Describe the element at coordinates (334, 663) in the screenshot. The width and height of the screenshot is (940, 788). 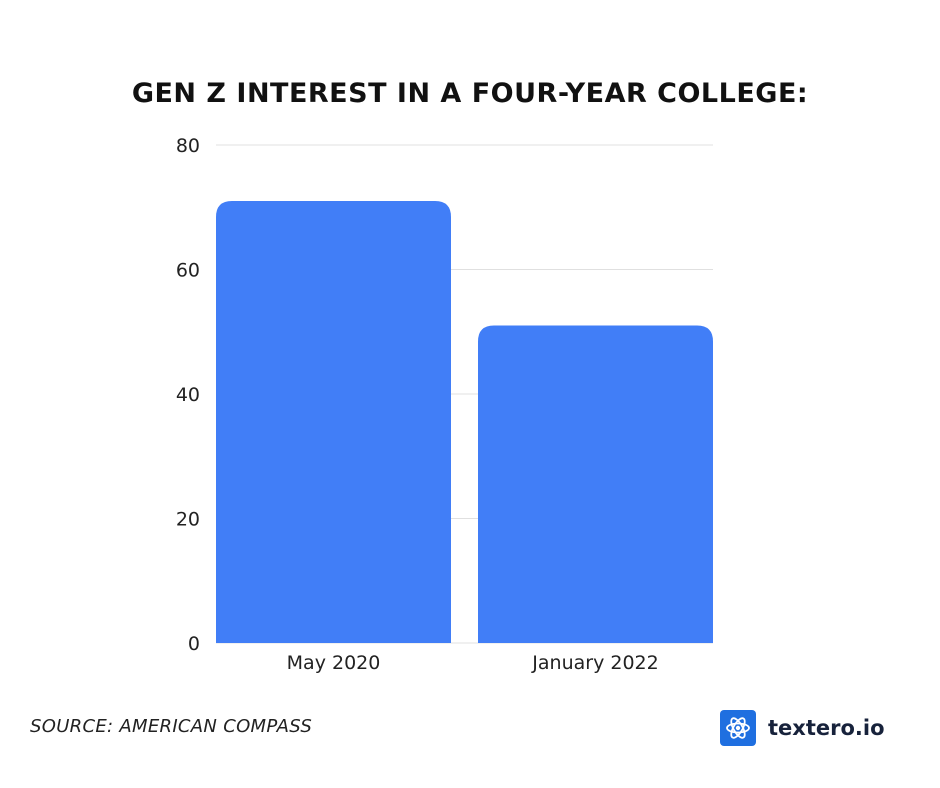
I see `x-category-label: May 2020` at that location.